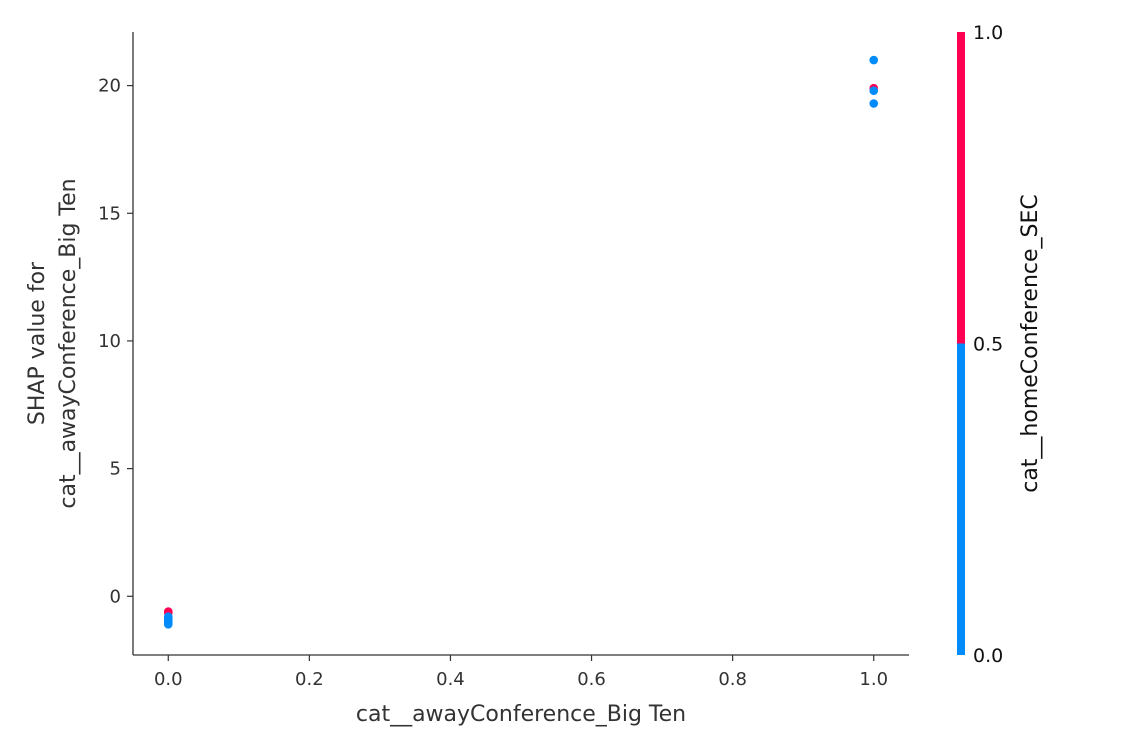  I want to click on x-tick-label: 0.8, so click(732, 679).